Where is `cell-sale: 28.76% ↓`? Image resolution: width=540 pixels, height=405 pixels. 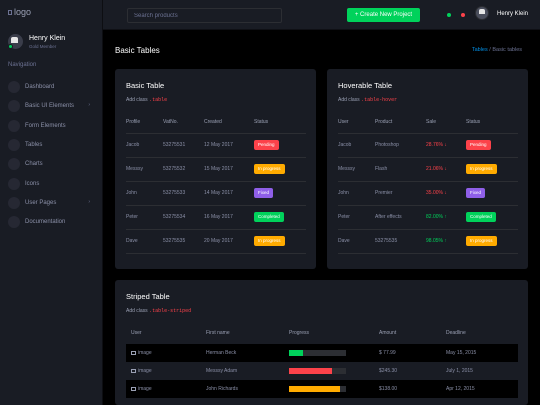 cell-sale: 28.76% ↓ is located at coordinates (446, 145).